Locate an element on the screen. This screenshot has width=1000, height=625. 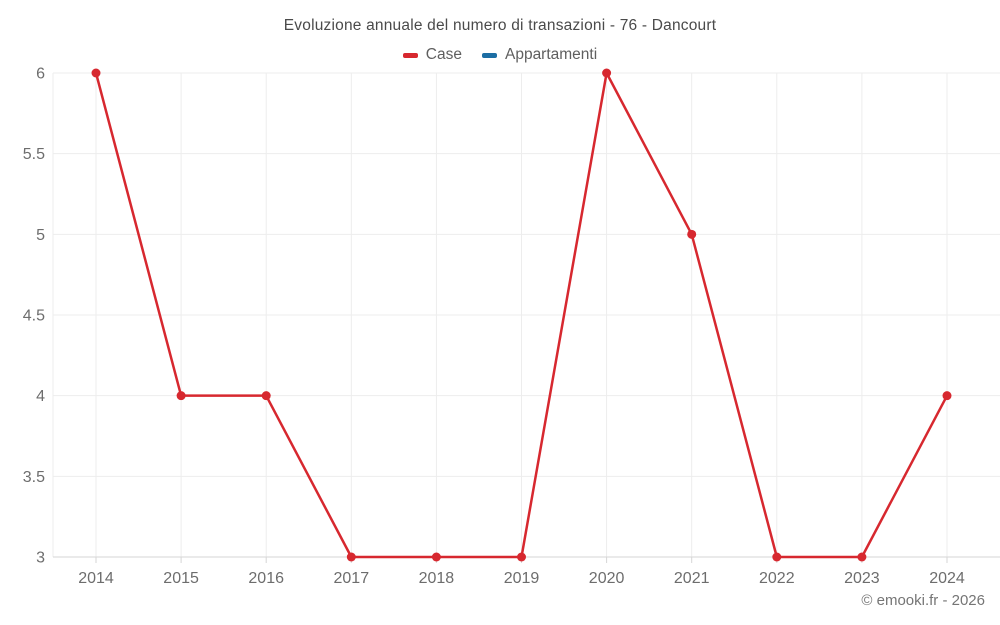
x-tick-label: 2015 is located at coordinates (181, 578).